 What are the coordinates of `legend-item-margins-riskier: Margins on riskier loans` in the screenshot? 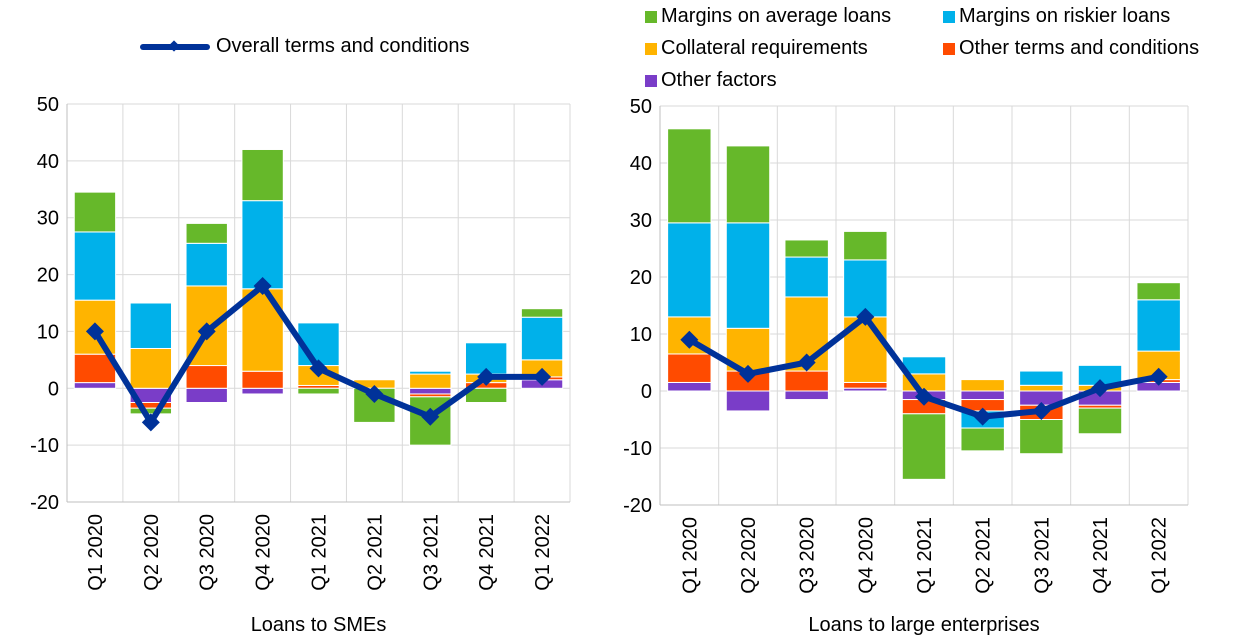 It's located at (1056, 16).